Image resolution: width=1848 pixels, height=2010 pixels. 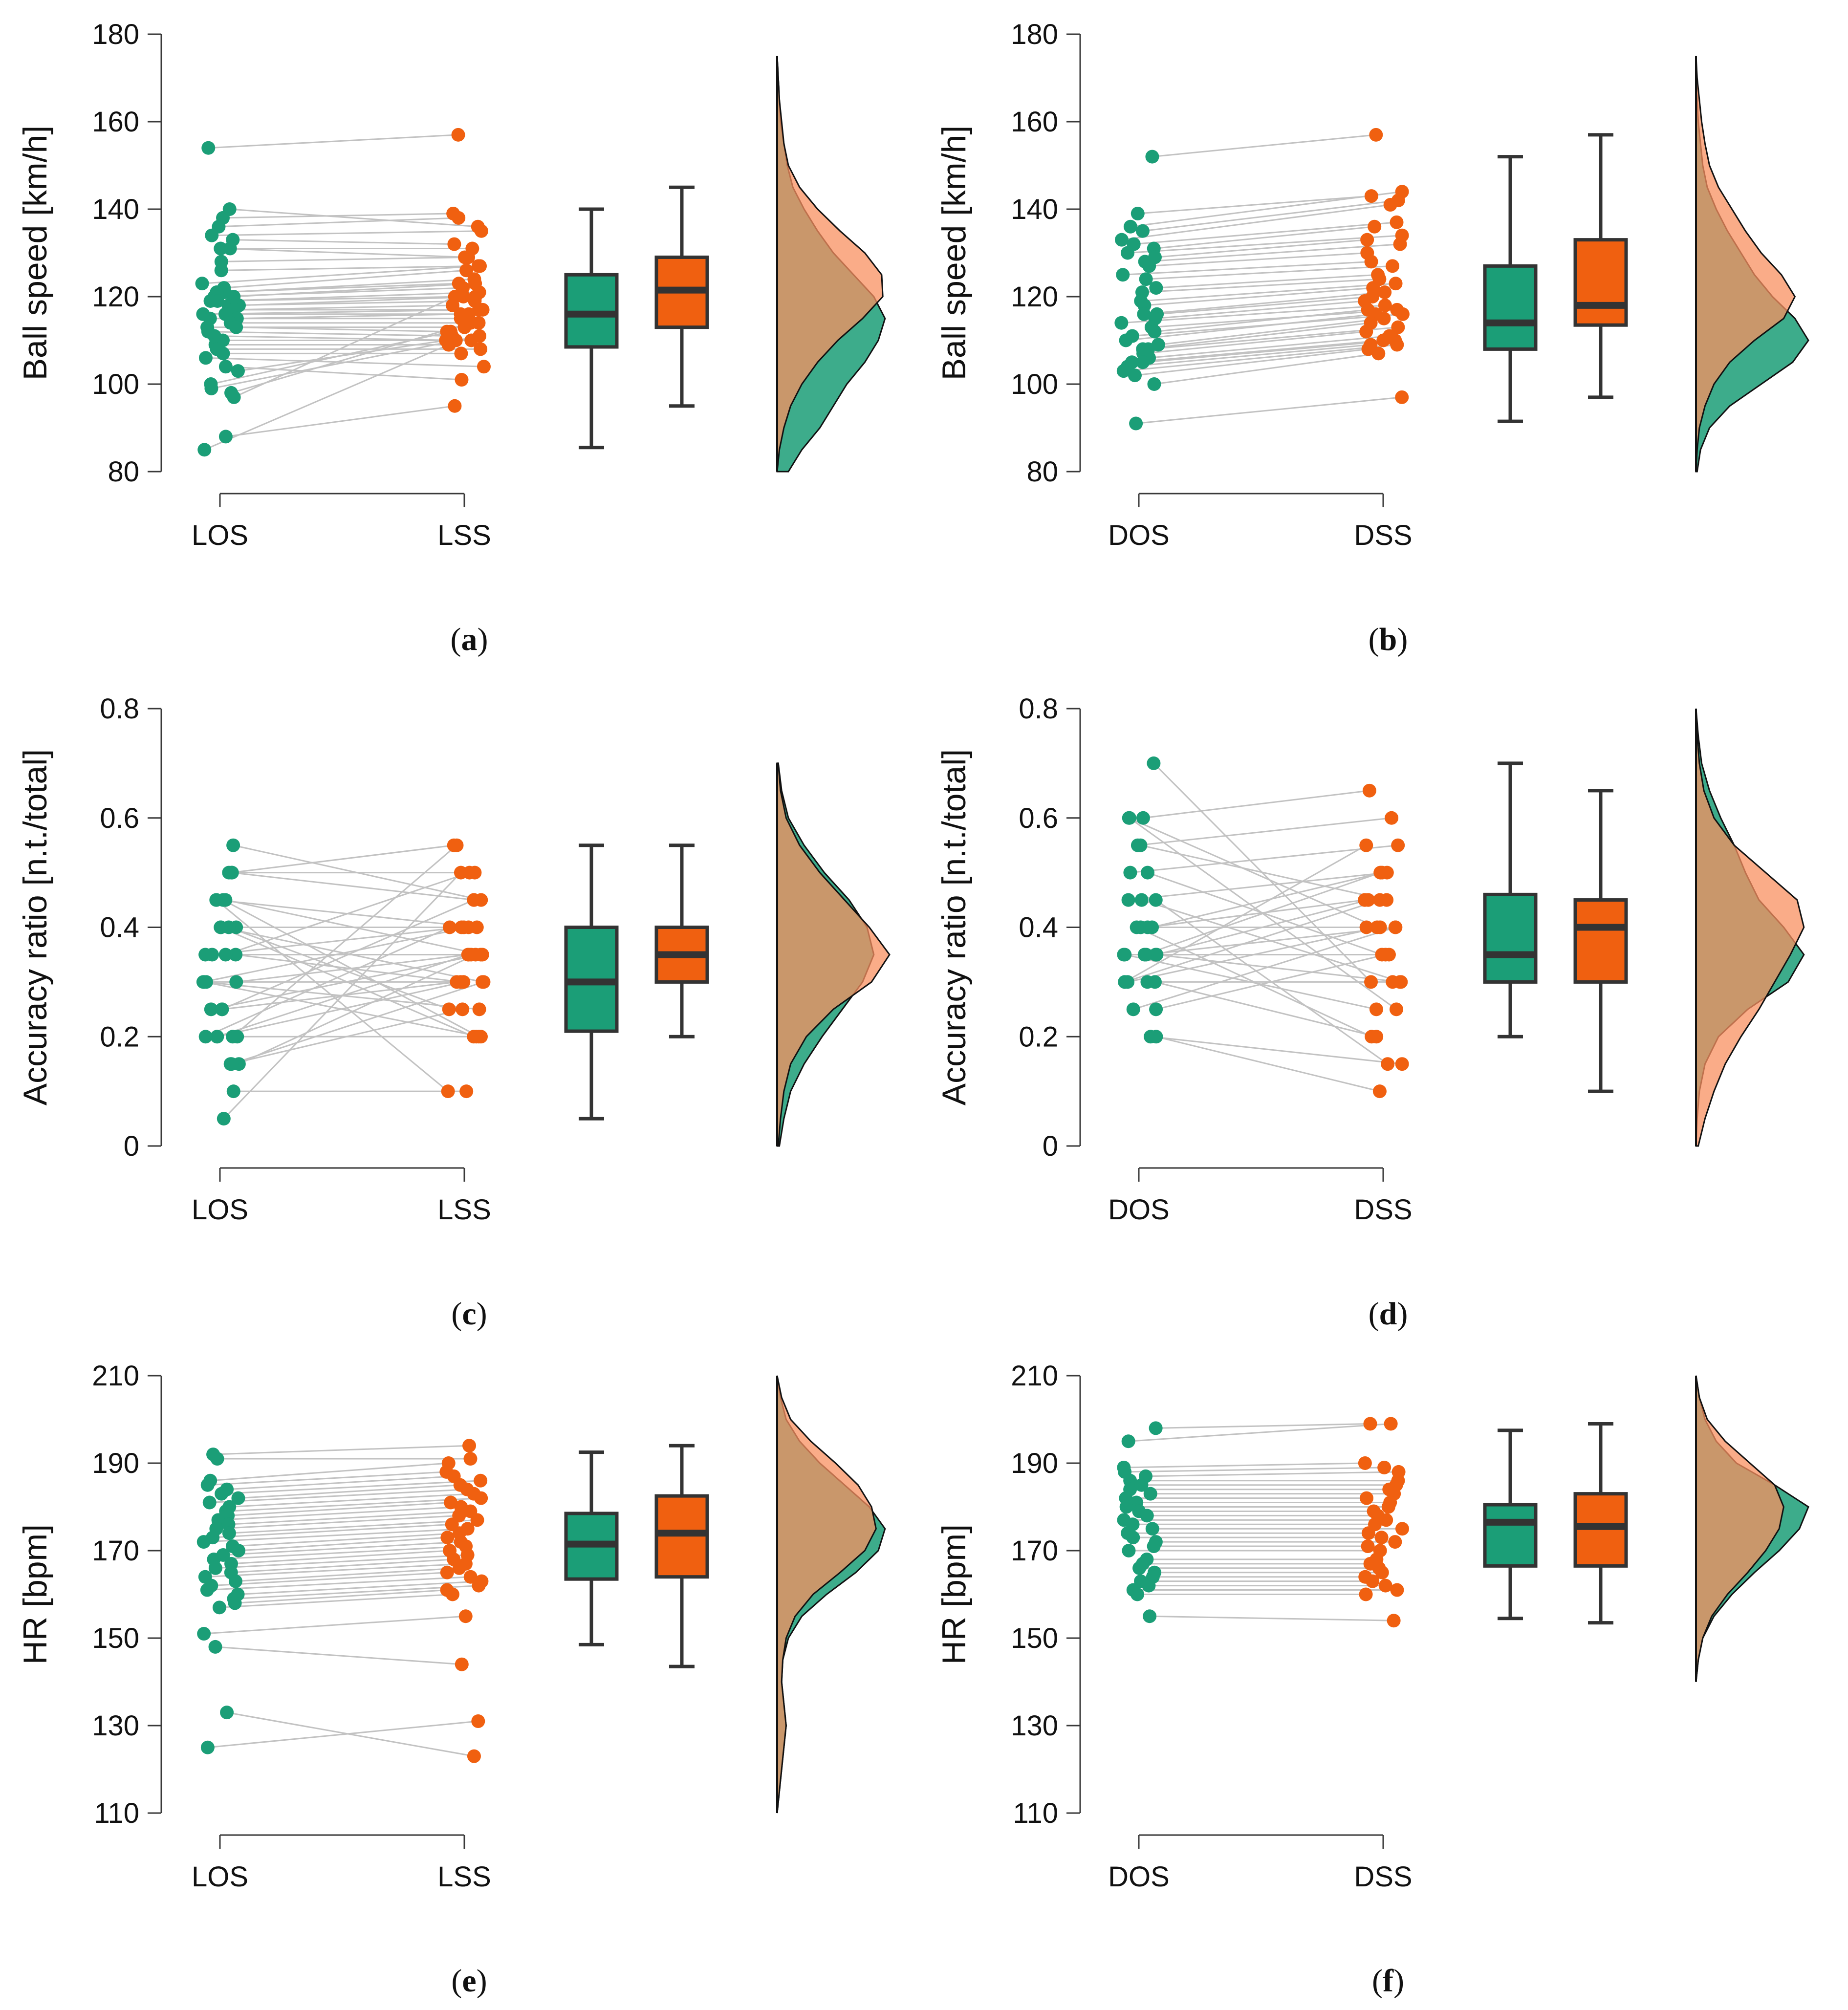 I want to click on y-tick-label: 0.2, so click(x=1038, y=1037).